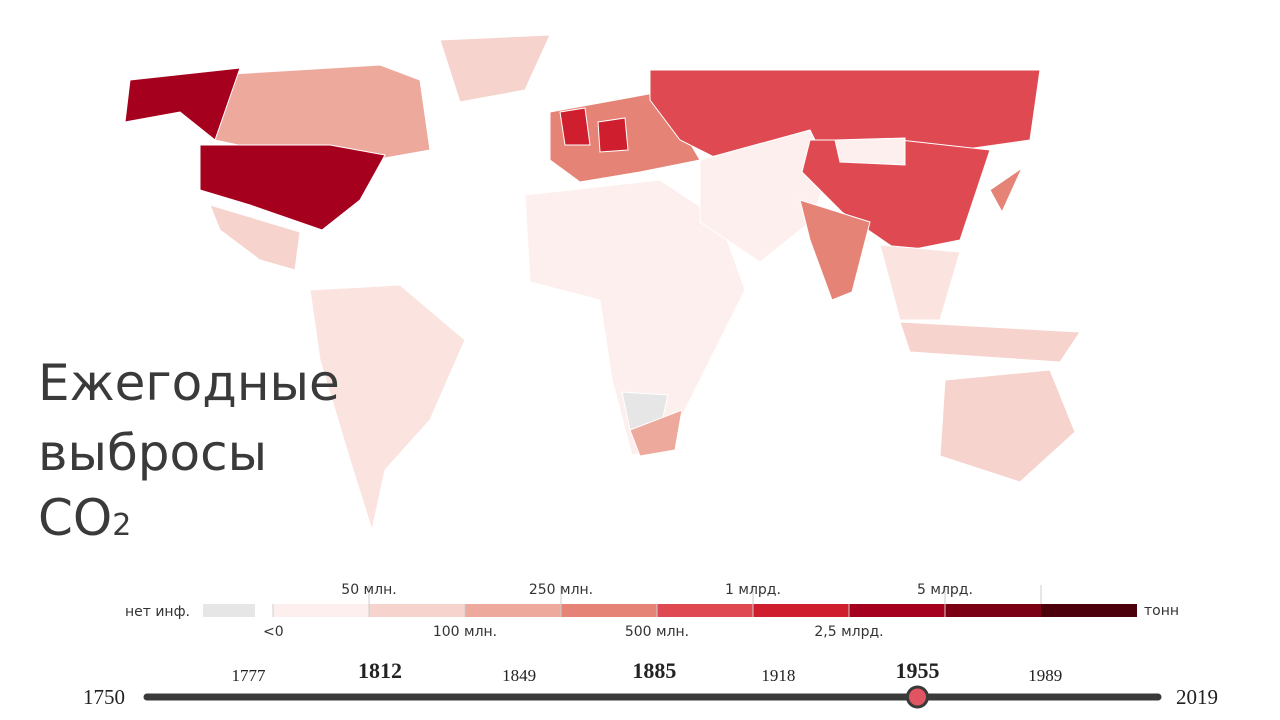 Image resolution: width=1280 pixels, height=720 pixels. Describe the element at coordinates (1161, 611) in the screenshot. I see `legend-unit: тонн` at that location.